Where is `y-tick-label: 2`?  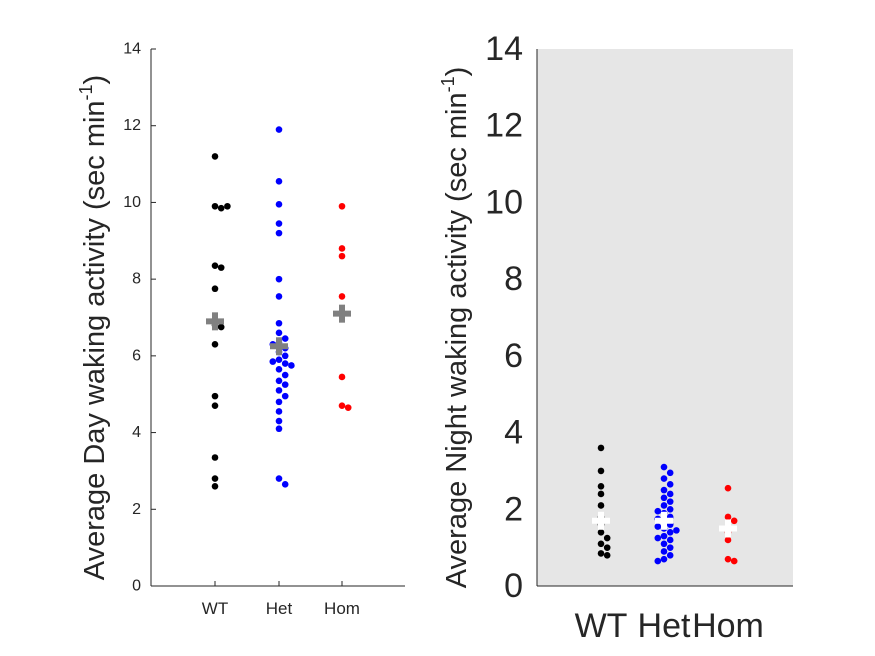 y-tick-label: 2 is located at coordinates (136, 509).